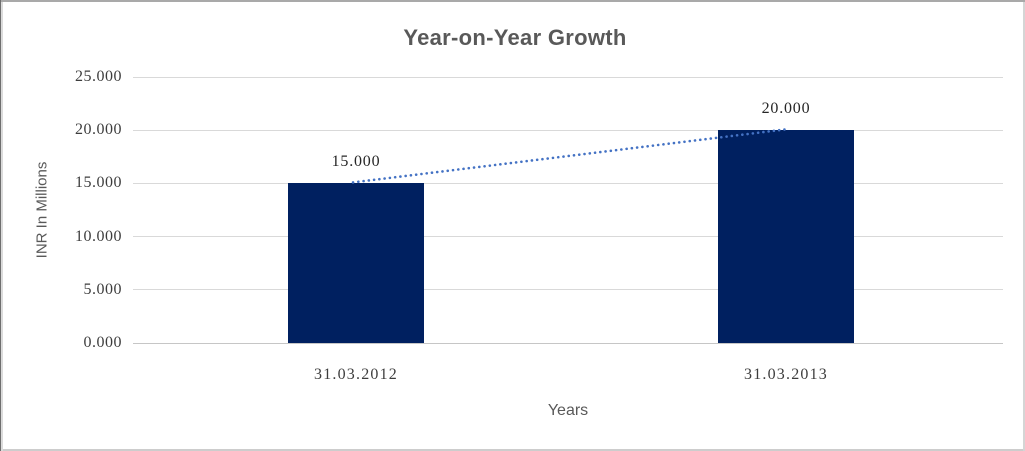  Describe the element at coordinates (102, 342) in the screenshot. I see `y-tick-label: 0.000` at that location.